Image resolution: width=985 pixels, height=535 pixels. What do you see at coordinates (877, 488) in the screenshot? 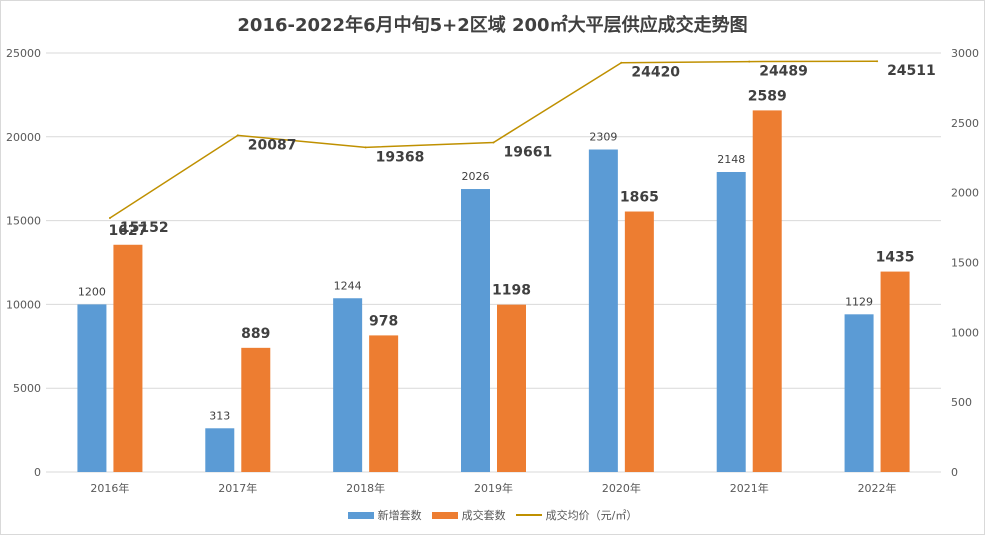
I see `category-label-6: 2022年` at bounding box center [877, 488].